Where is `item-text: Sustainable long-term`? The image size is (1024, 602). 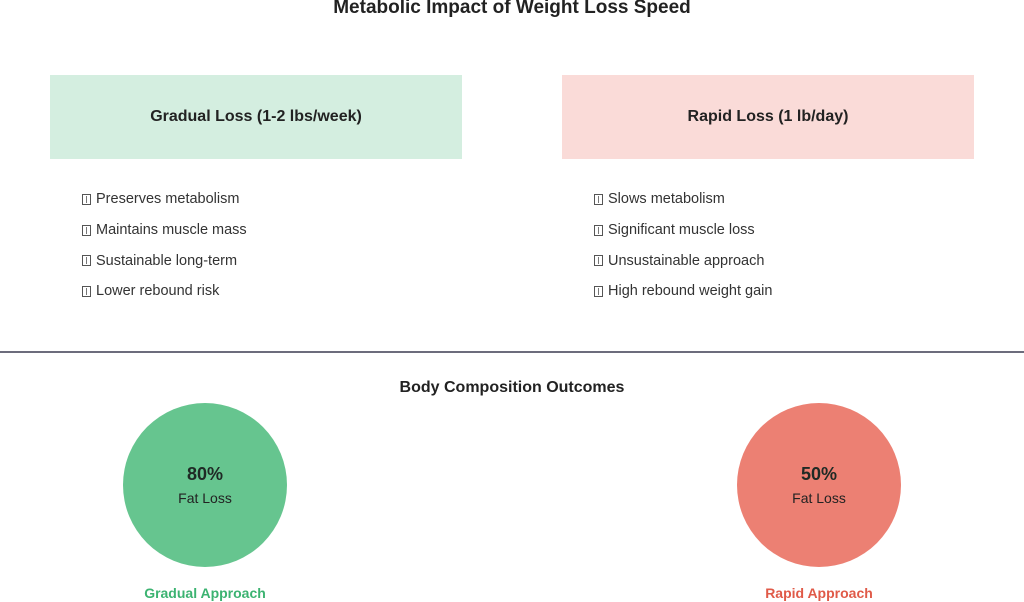 item-text: Sustainable long-term is located at coordinates (167, 260).